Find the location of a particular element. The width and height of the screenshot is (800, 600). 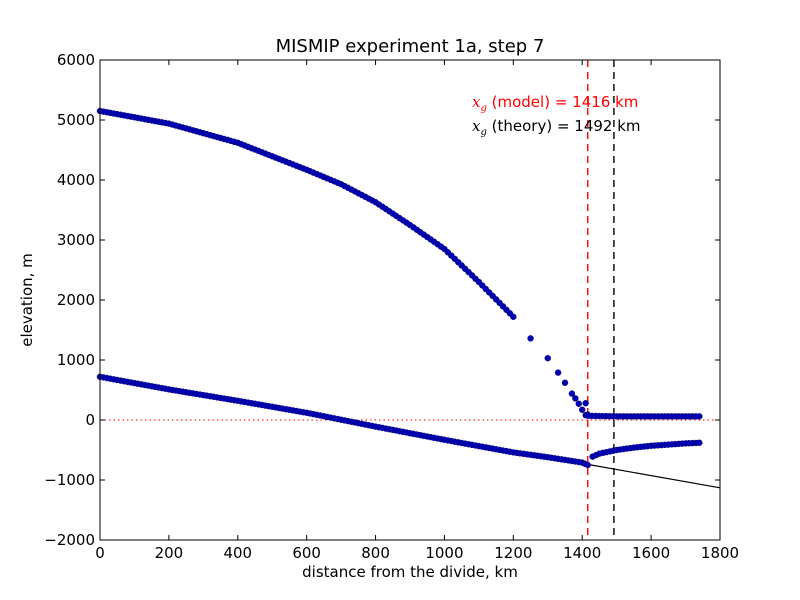

x-tick-label: 800 is located at coordinates (375, 553).